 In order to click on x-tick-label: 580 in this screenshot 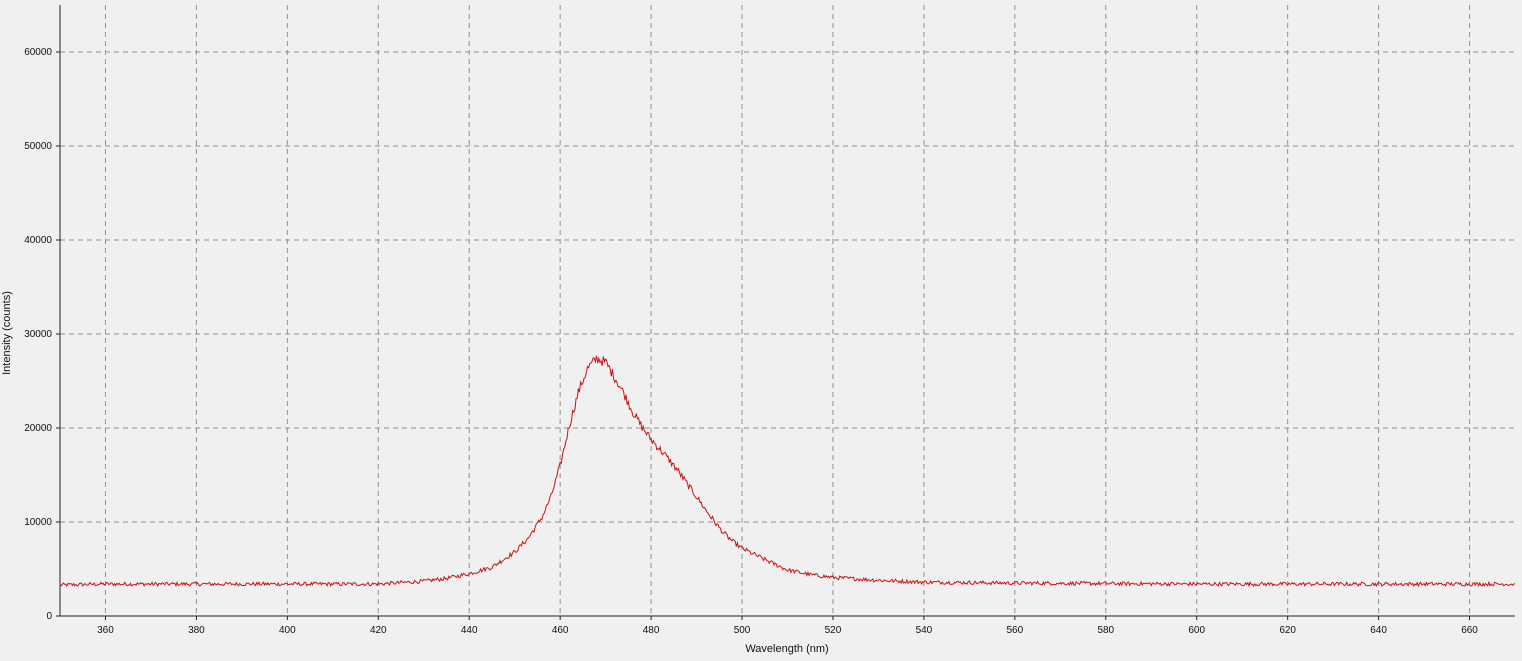, I will do `click(1105, 630)`.